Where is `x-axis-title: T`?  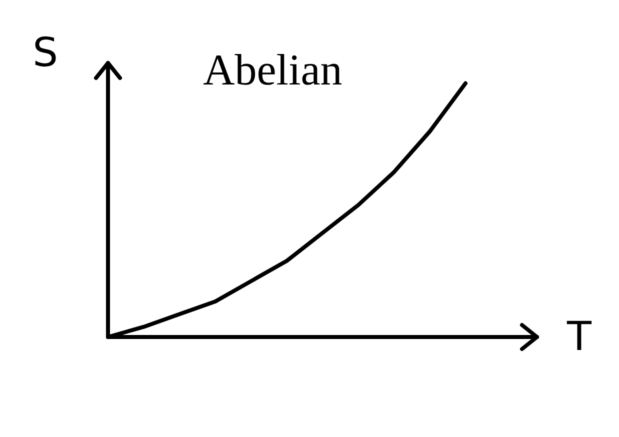 x-axis-title: T is located at coordinates (579, 337).